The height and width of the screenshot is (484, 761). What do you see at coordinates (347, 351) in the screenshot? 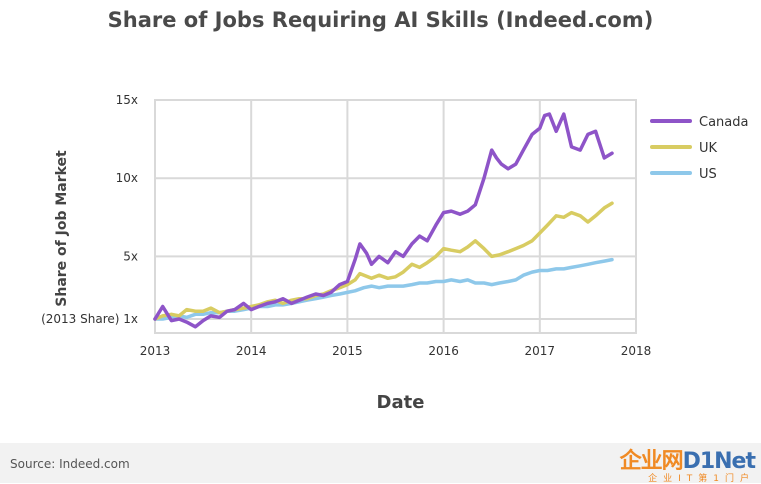
I see `x-tick-label: 2015` at bounding box center [347, 351].